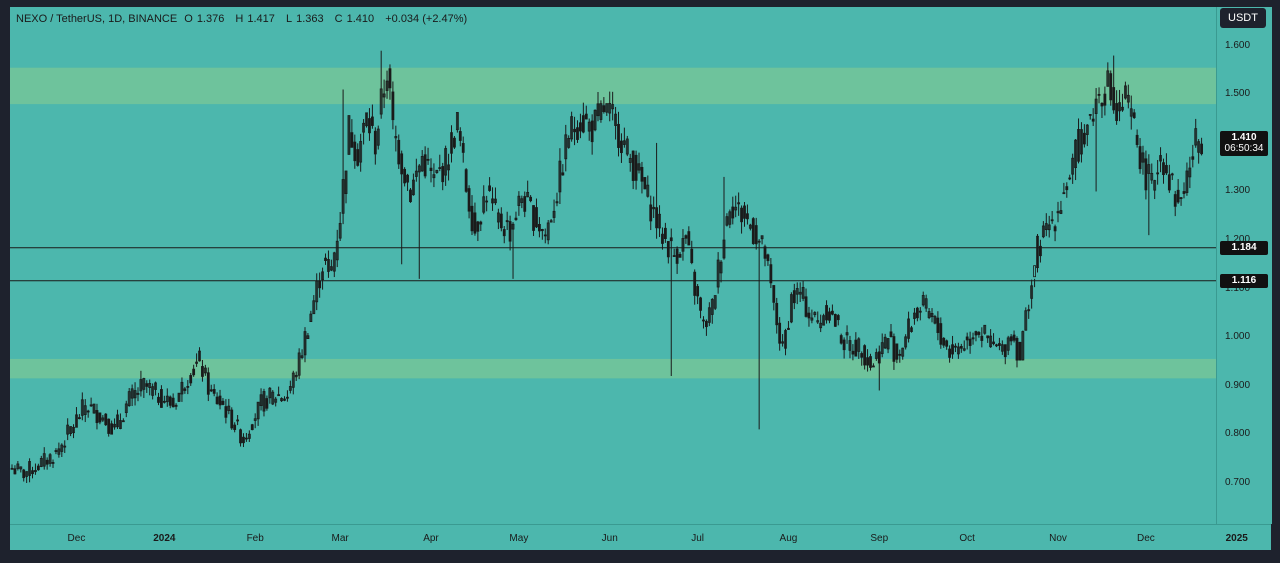  What do you see at coordinates (431, 538) in the screenshot?
I see `time-tick: Apr` at bounding box center [431, 538].